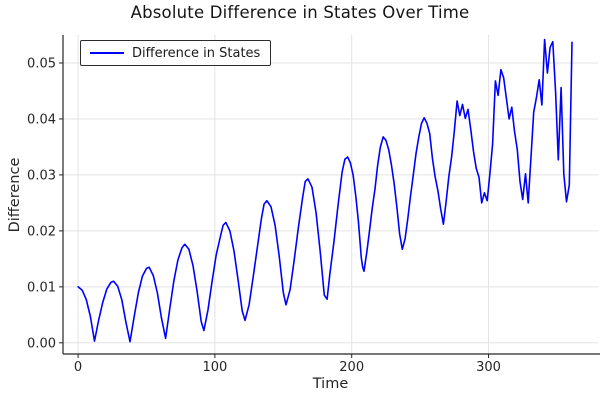 This screenshot has height=400, width=600. I want to click on y-tick-label: 0.02, so click(41, 231).